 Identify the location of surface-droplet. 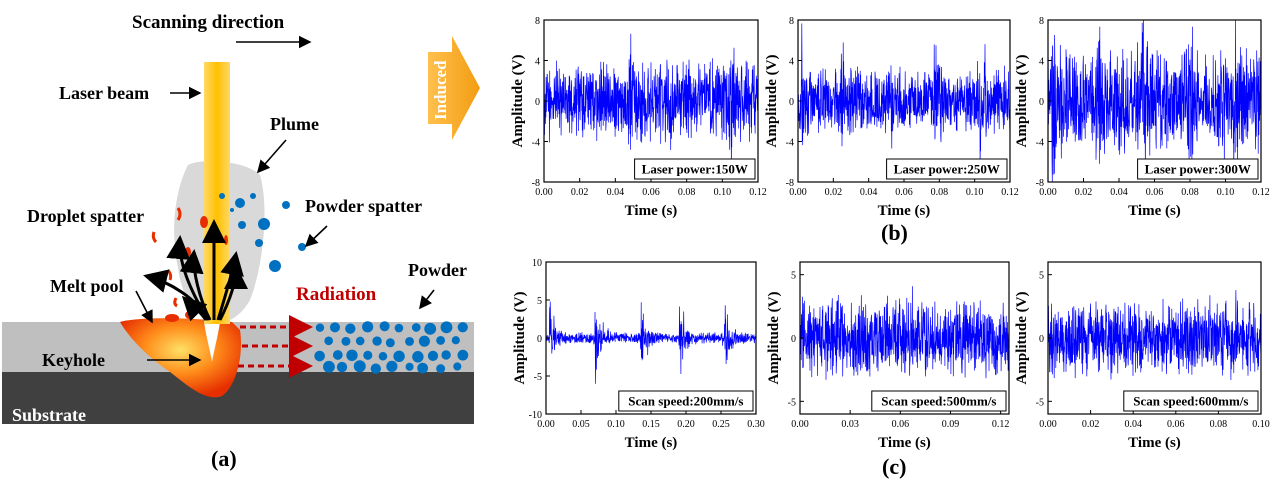
(190, 315).